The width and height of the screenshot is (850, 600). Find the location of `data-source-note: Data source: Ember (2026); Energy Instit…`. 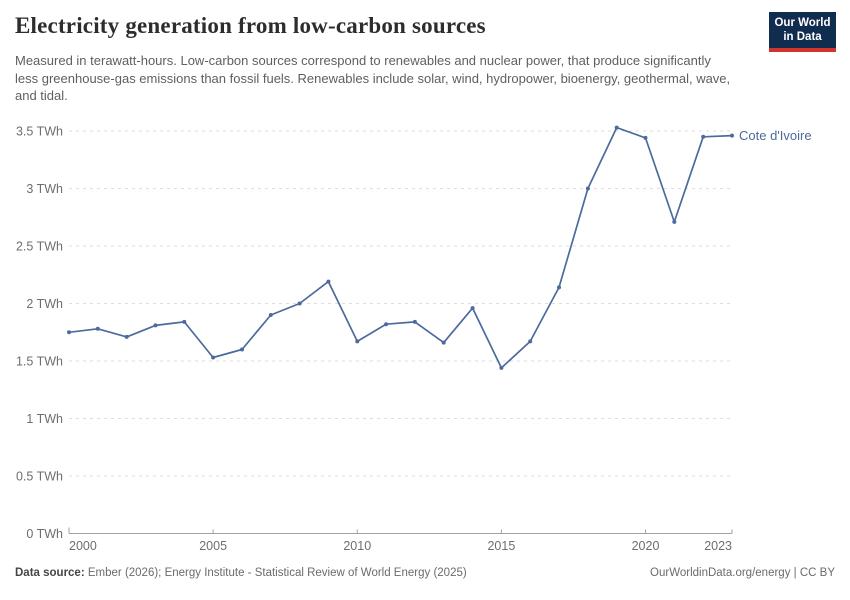

data-source-note: Data source: Ember (2026); Energy Instit… is located at coordinates (241, 573).